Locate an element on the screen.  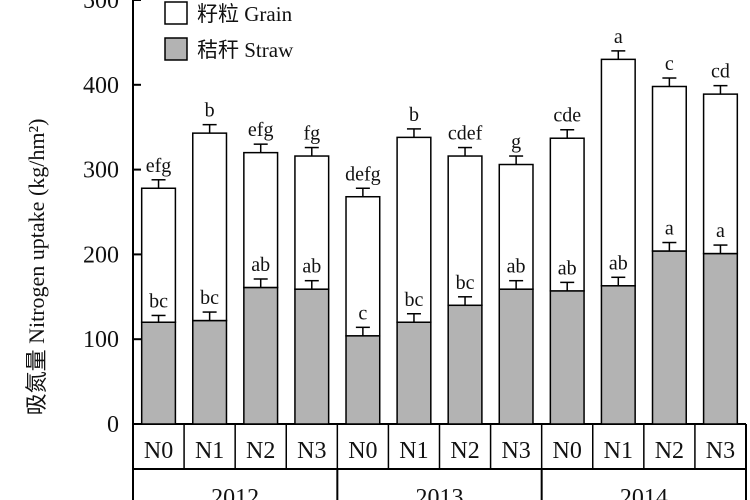
y-tick-label: 0 is located at coordinates (113, 425).